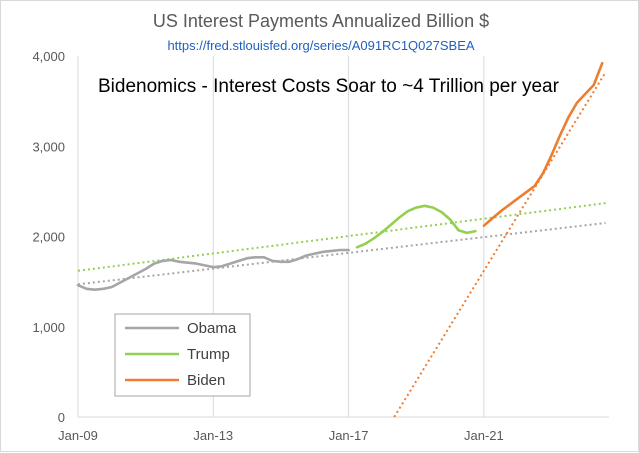  What do you see at coordinates (61, 417) in the screenshot?
I see `y-tick-label: 0` at bounding box center [61, 417].